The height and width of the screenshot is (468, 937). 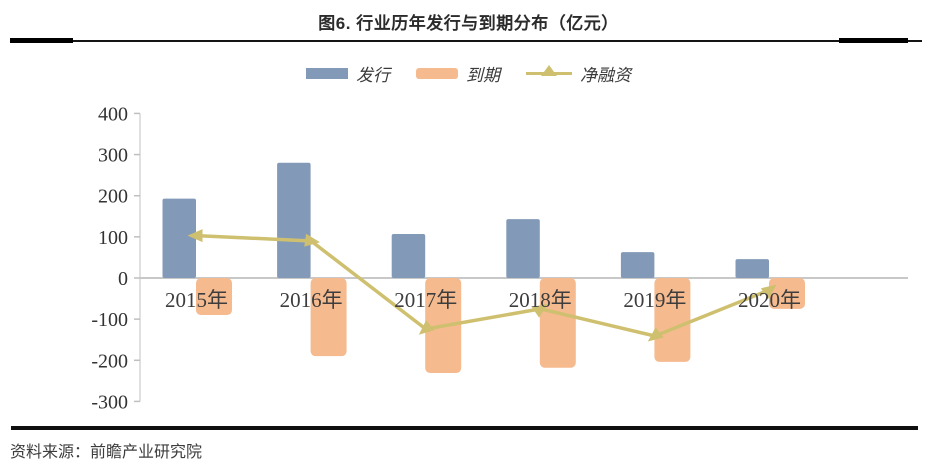 What do you see at coordinates (437, 73) in the screenshot?
I see `maturity-swatch` at bounding box center [437, 73].